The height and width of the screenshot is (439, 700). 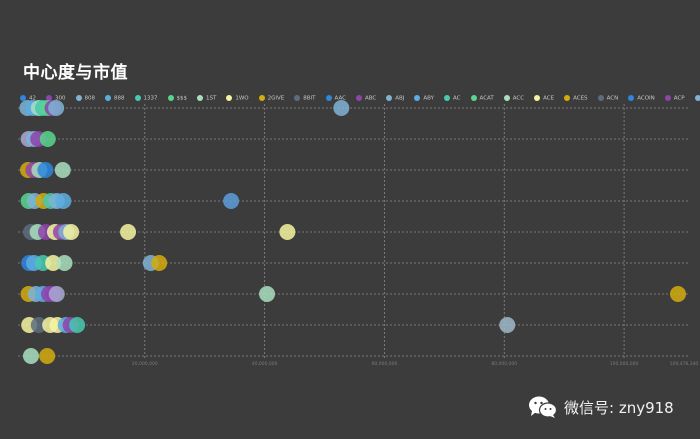 What do you see at coordinates (265, 364) in the screenshot?
I see `x-tick-label: 40,000,000` at bounding box center [265, 364].